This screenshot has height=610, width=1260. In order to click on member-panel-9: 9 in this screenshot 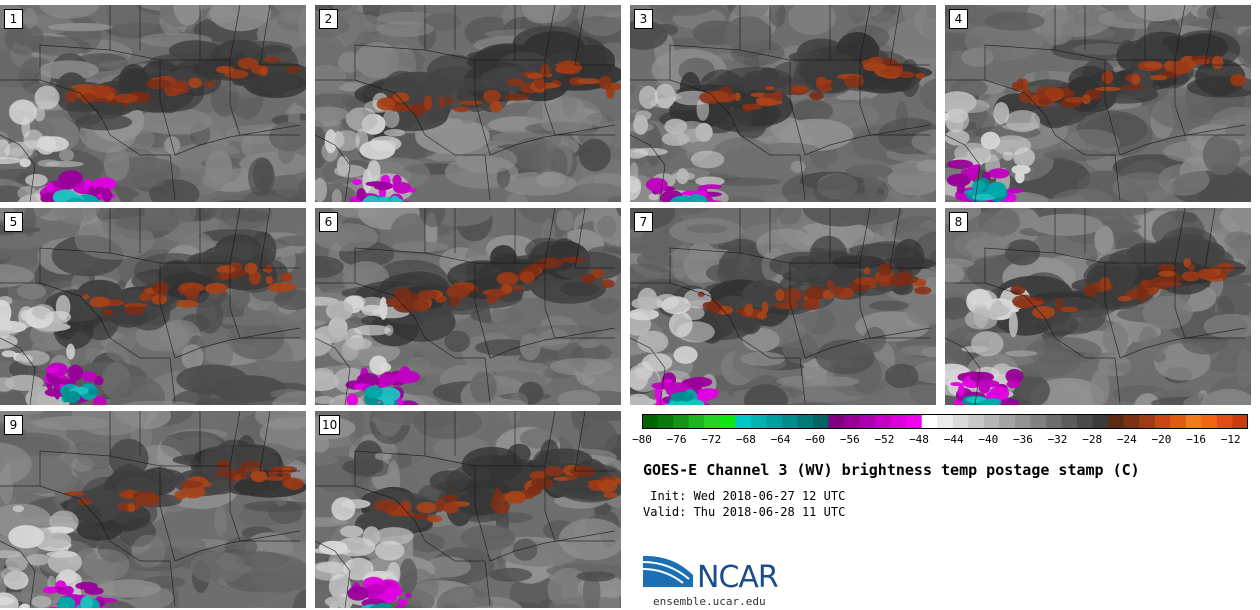, I will do `click(153, 509)`.